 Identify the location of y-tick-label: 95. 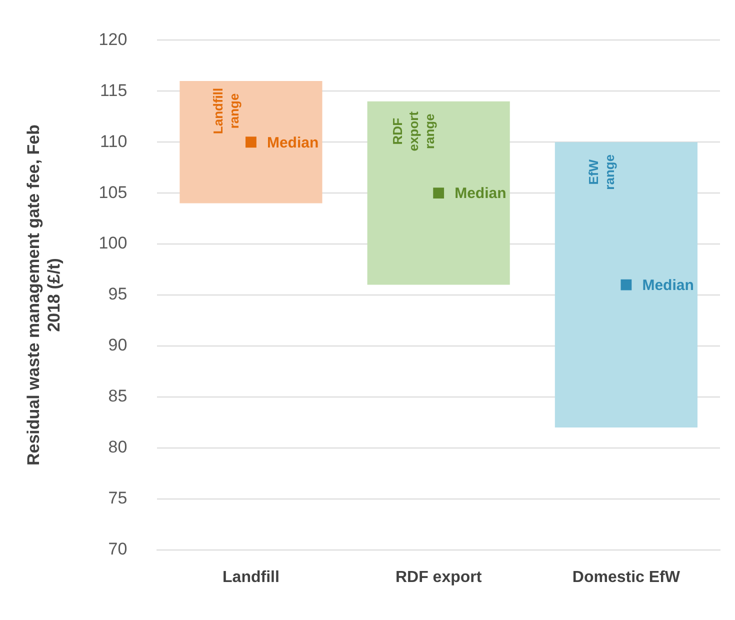
(118, 294).